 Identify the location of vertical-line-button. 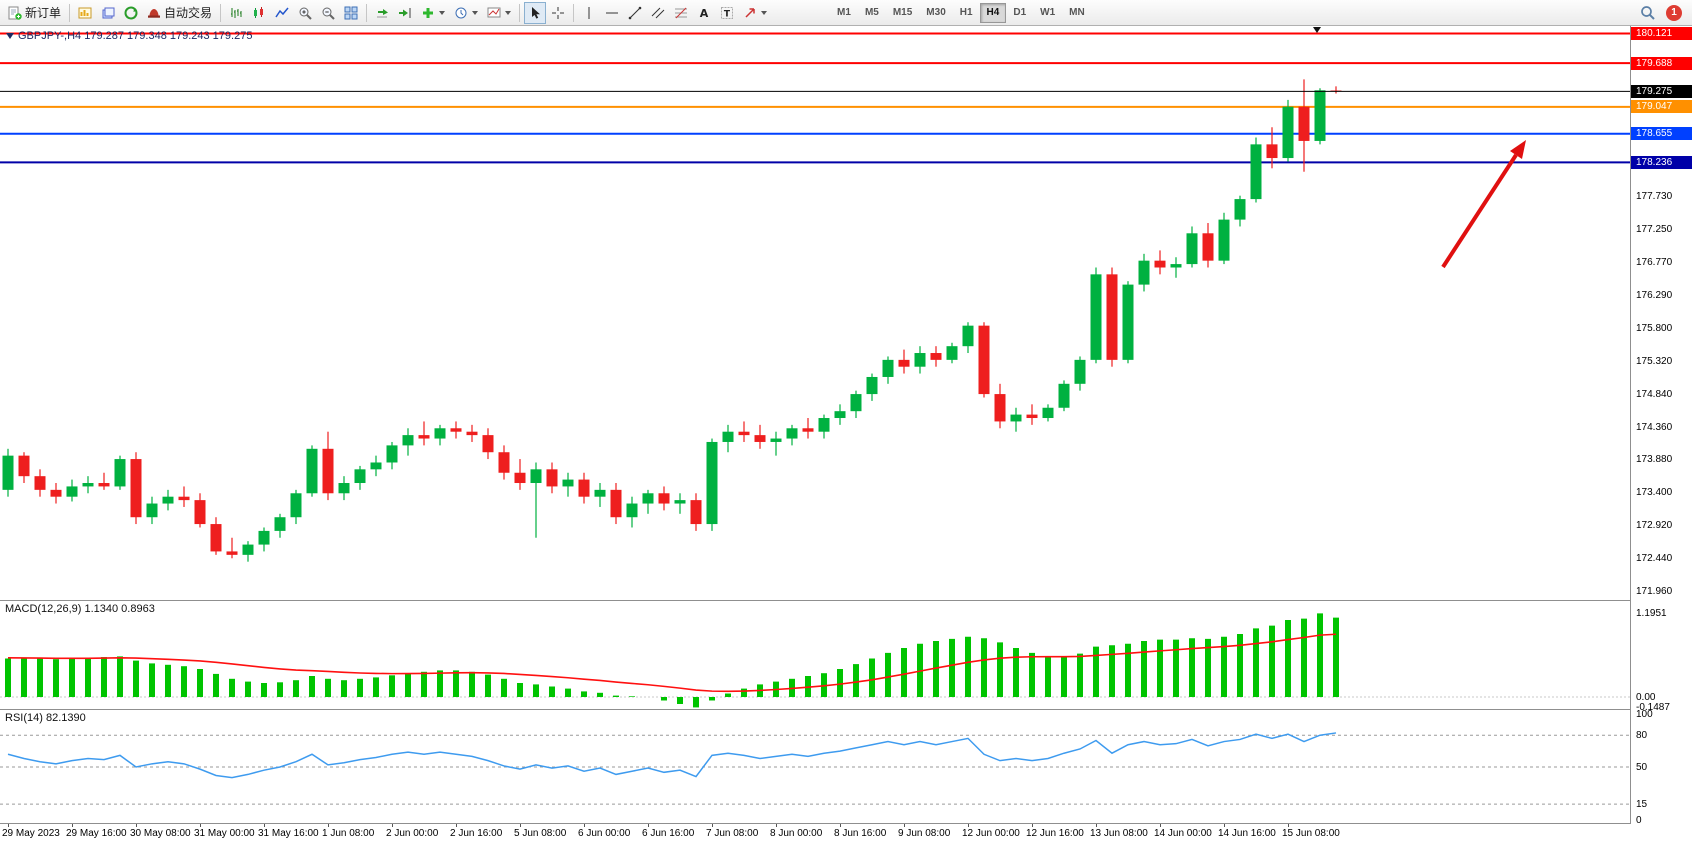
(589, 13).